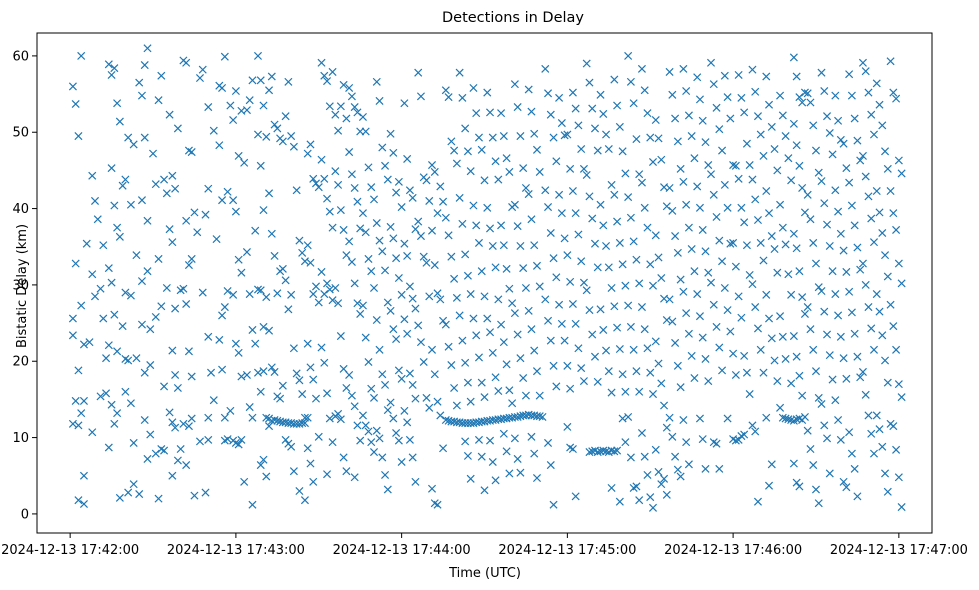 Image resolution: width=979 pixels, height=590 pixels. I want to click on x-tick-label: 2024-12-13 17:44:00, so click(402, 550).